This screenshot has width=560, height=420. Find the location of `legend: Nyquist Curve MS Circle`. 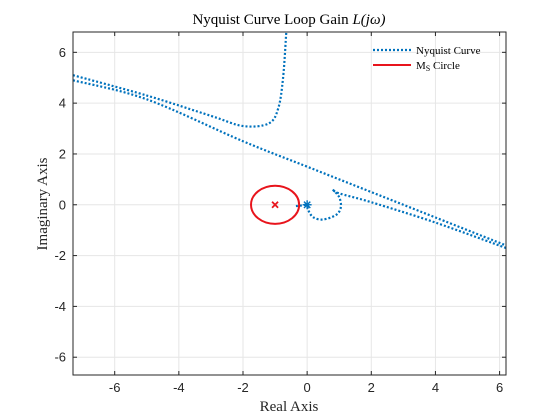

legend: Nyquist Curve MS Circle is located at coordinates (427, 59).